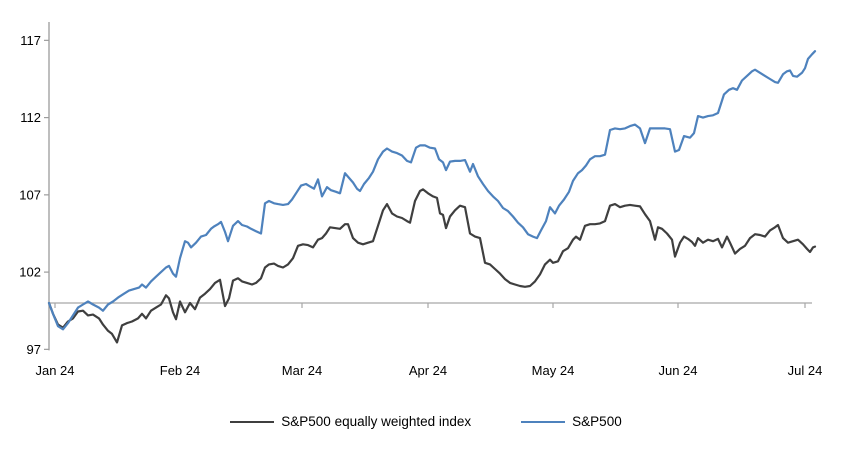 This screenshot has width=852, height=453. Describe the element at coordinates (302, 370) in the screenshot. I see `x-axis-tick-label: Mar 24` at that location.